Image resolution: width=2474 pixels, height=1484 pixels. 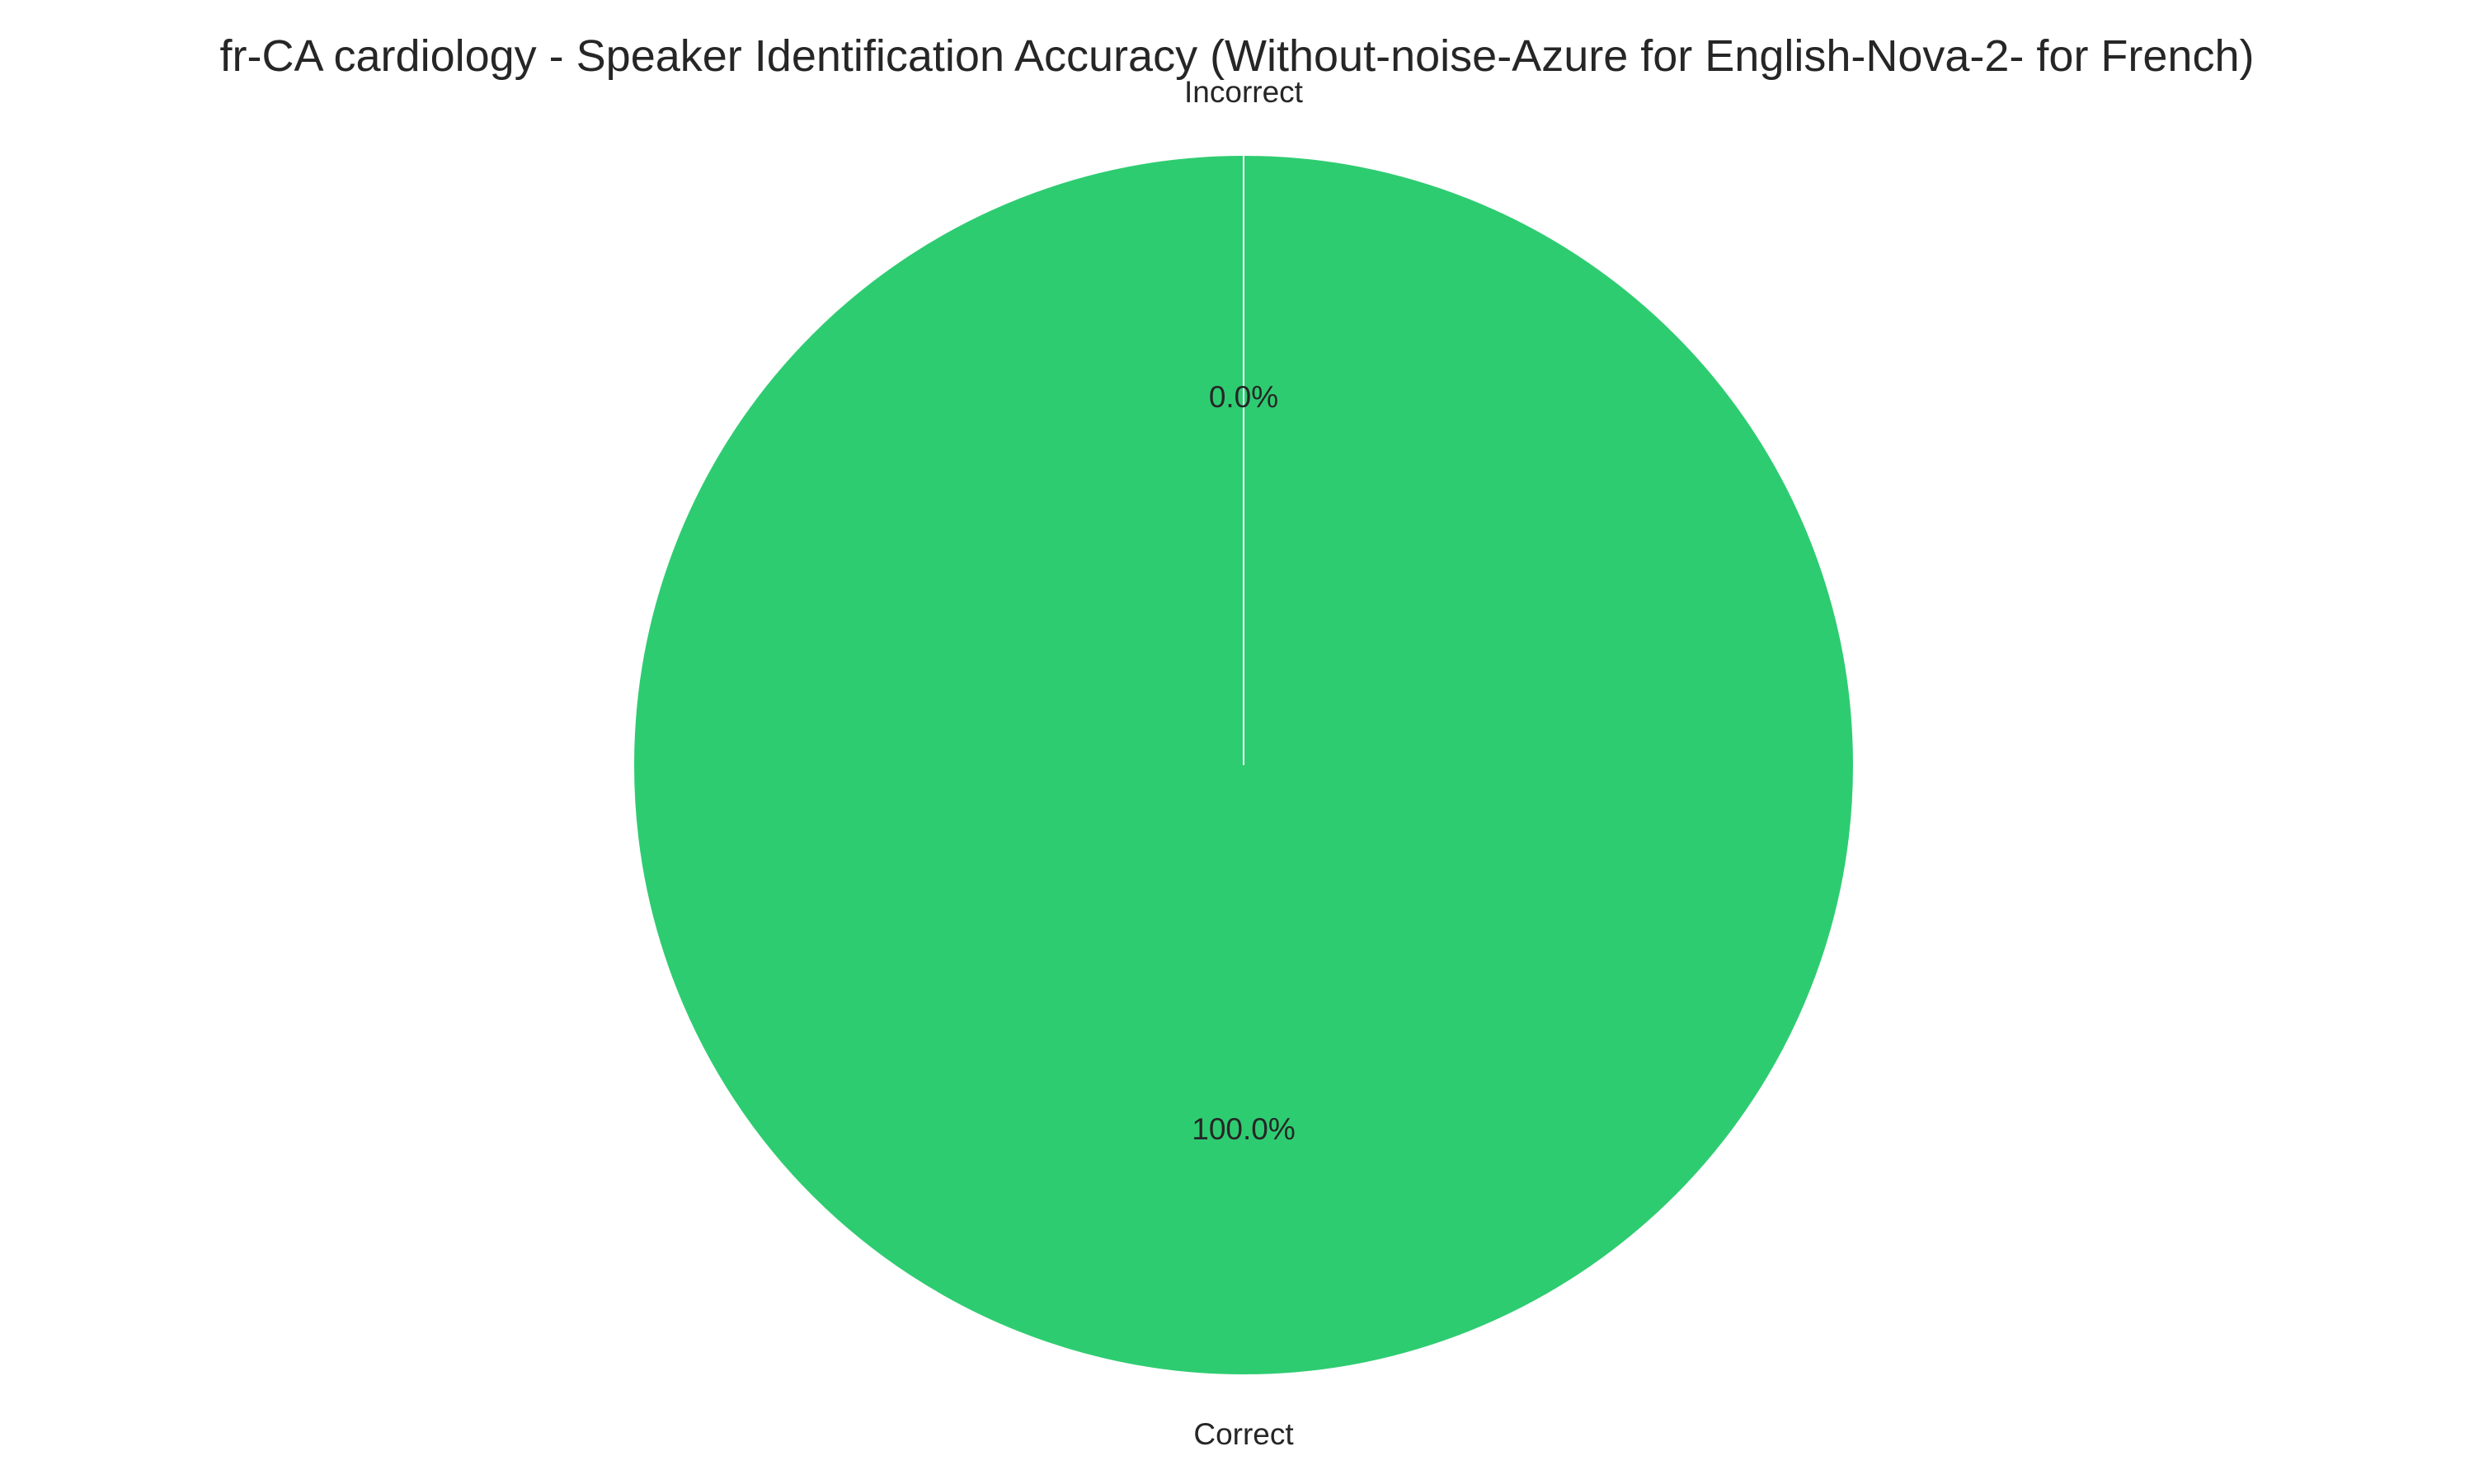 What do you see at coordinates (1244, 92) in the screenshot?
I see `slice-label-incorrect: Incorrect` at bounding box center [1244, 92].